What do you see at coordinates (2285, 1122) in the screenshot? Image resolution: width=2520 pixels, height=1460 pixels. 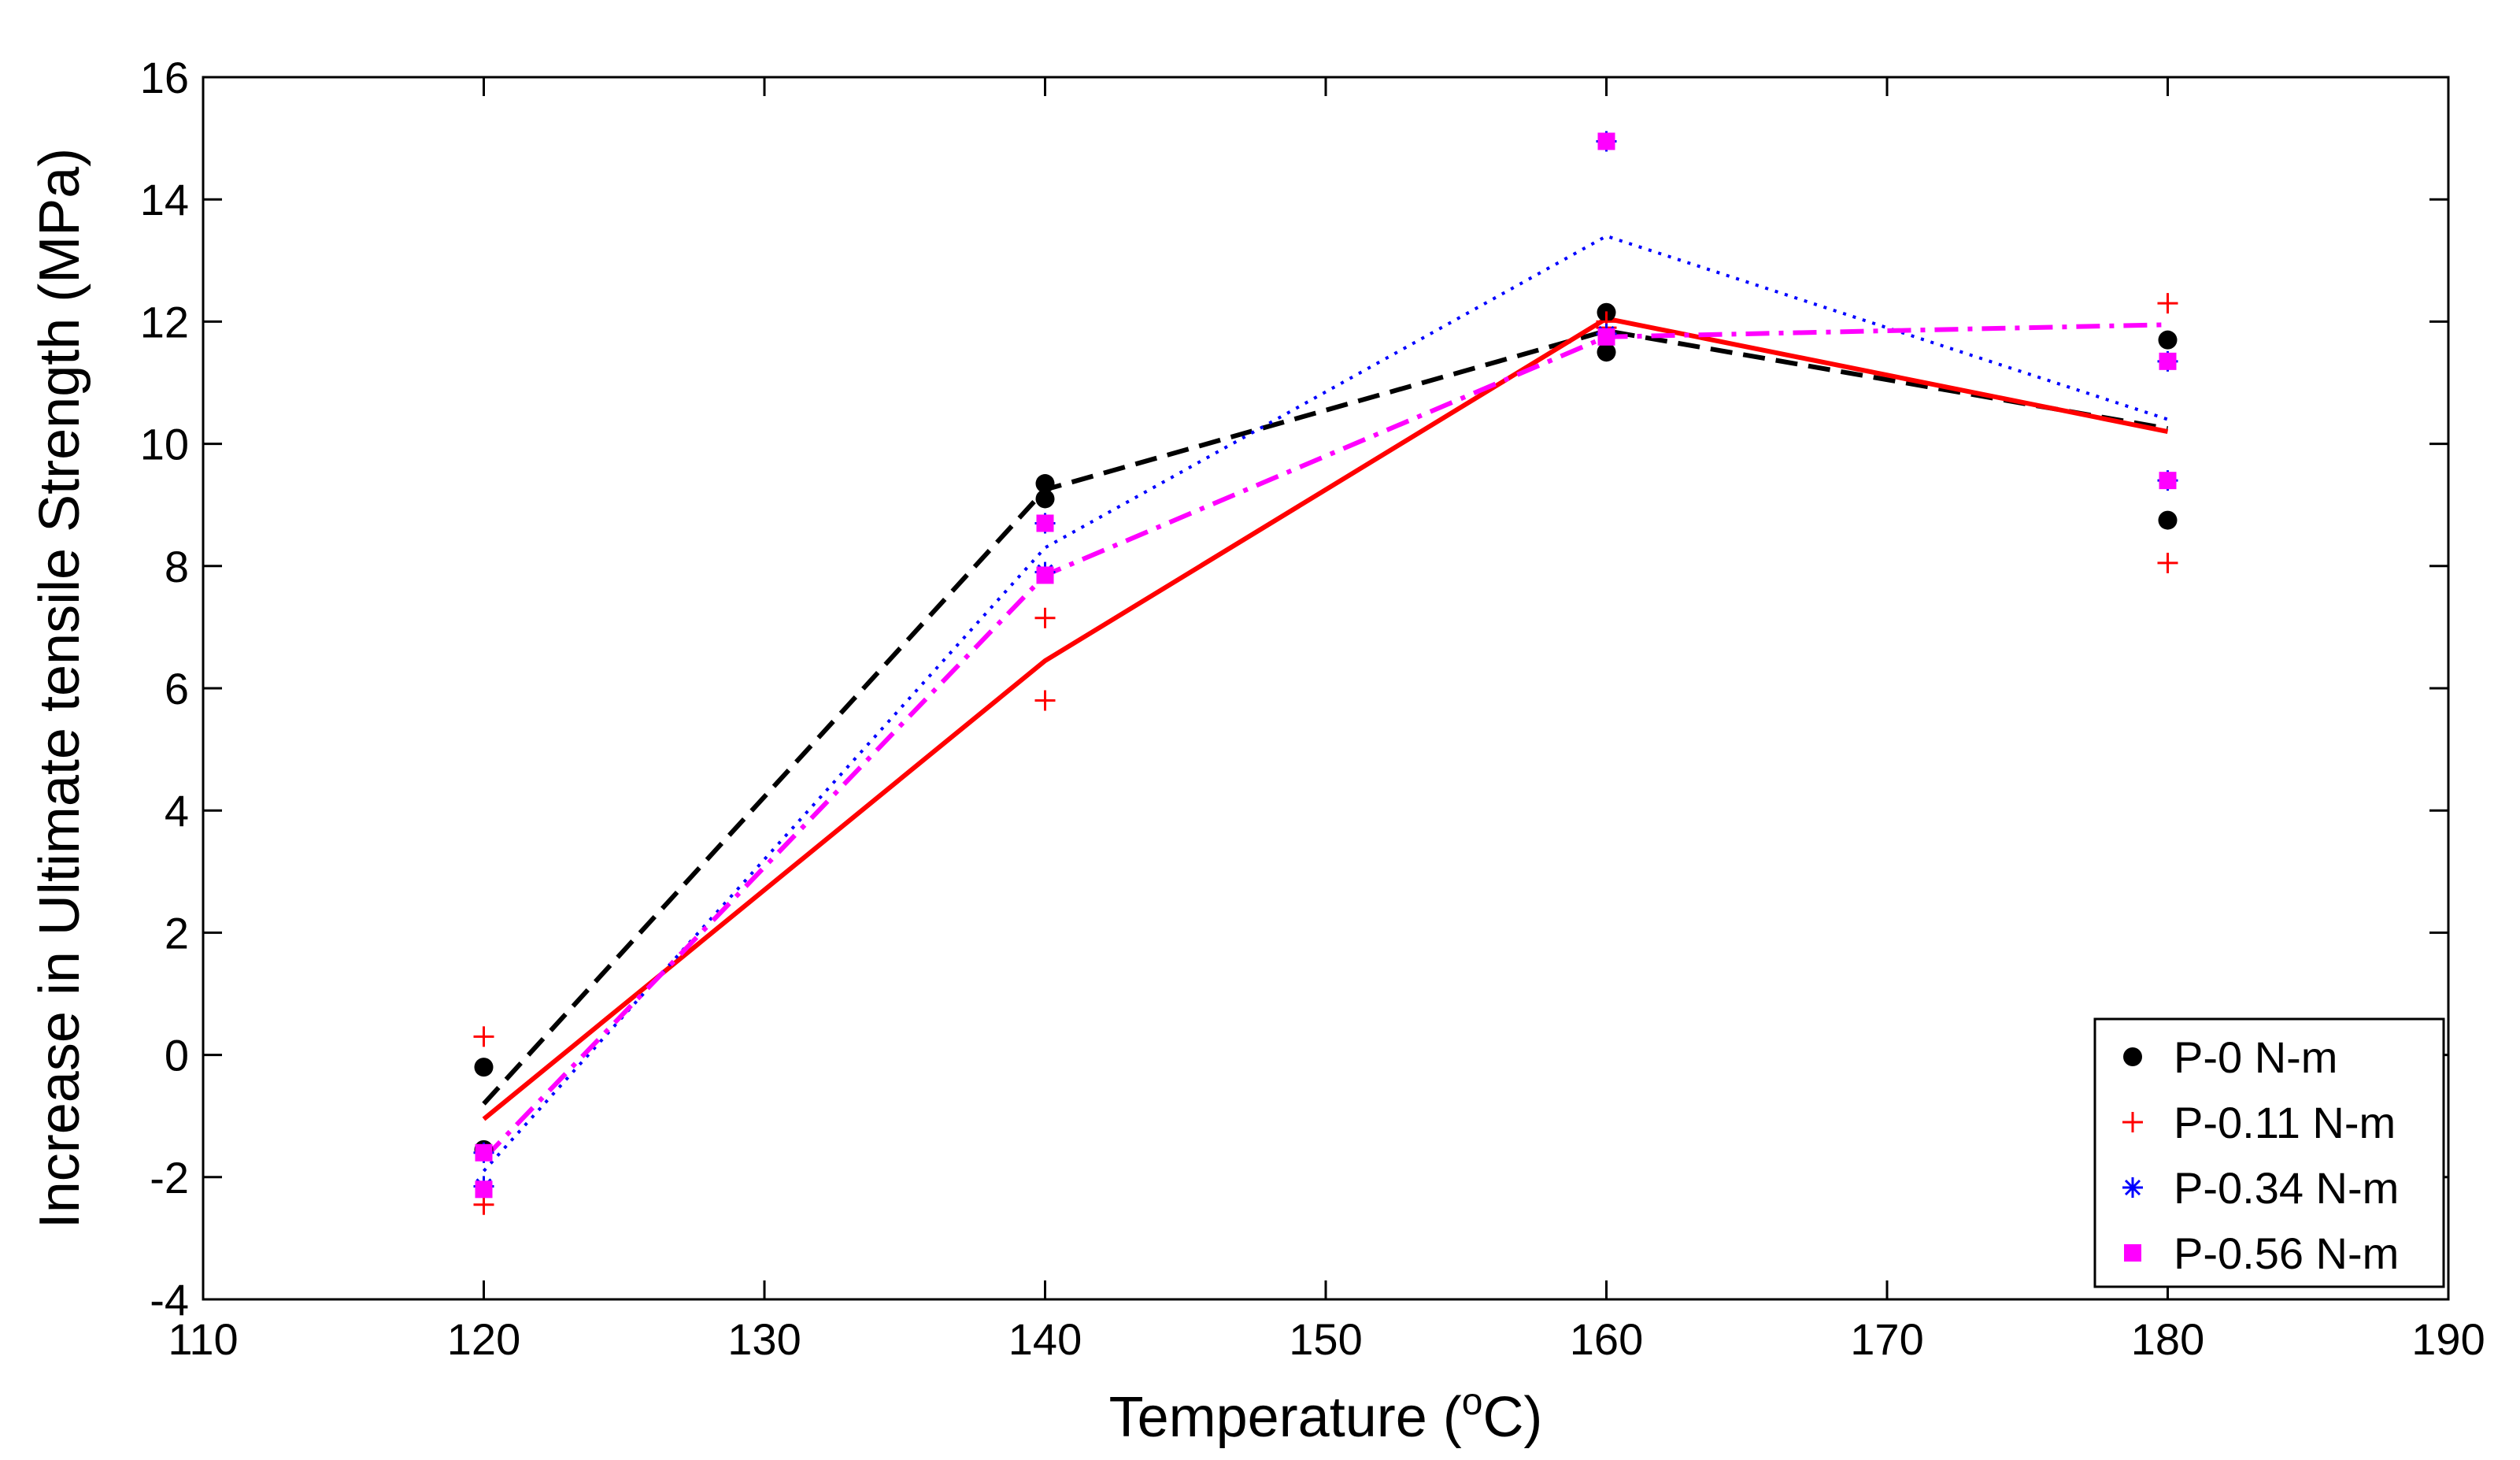 I see `legend-label: P-0.11 N-m` at bounding box center [2285, 1122].